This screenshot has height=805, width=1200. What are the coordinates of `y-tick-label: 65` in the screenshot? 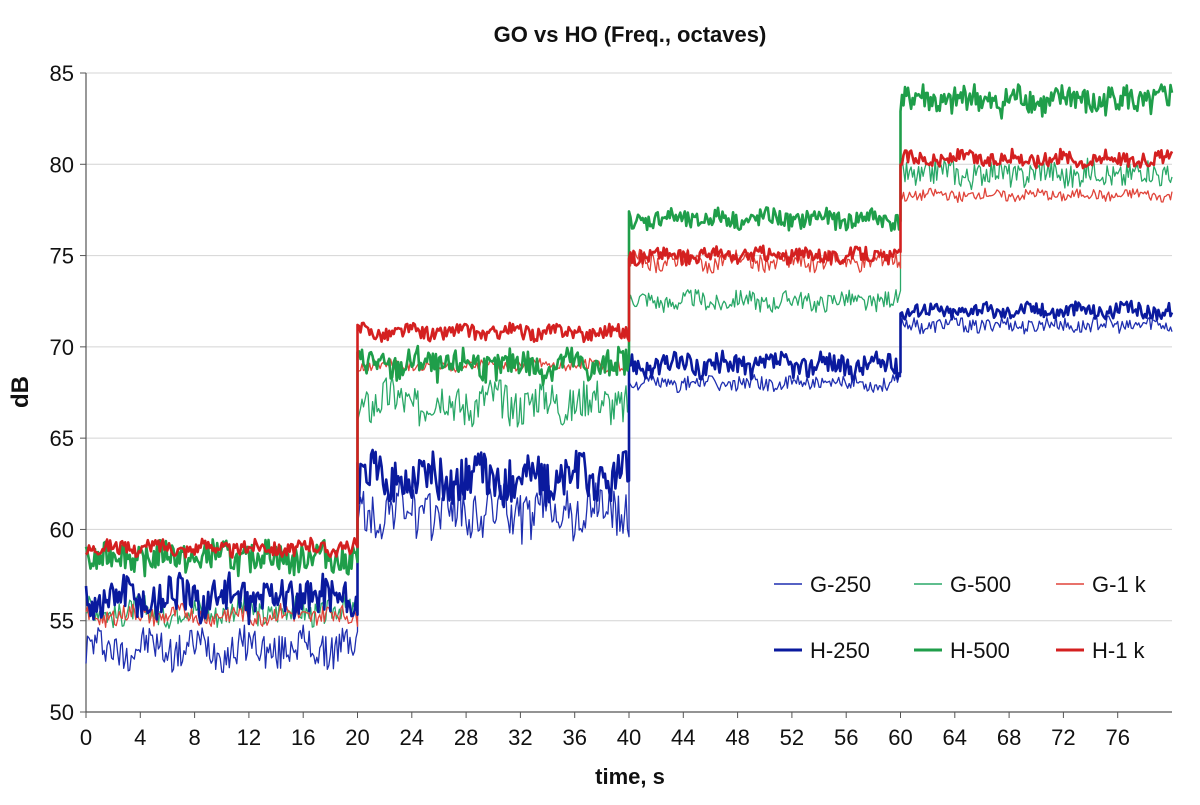 It's located at (62, 438).